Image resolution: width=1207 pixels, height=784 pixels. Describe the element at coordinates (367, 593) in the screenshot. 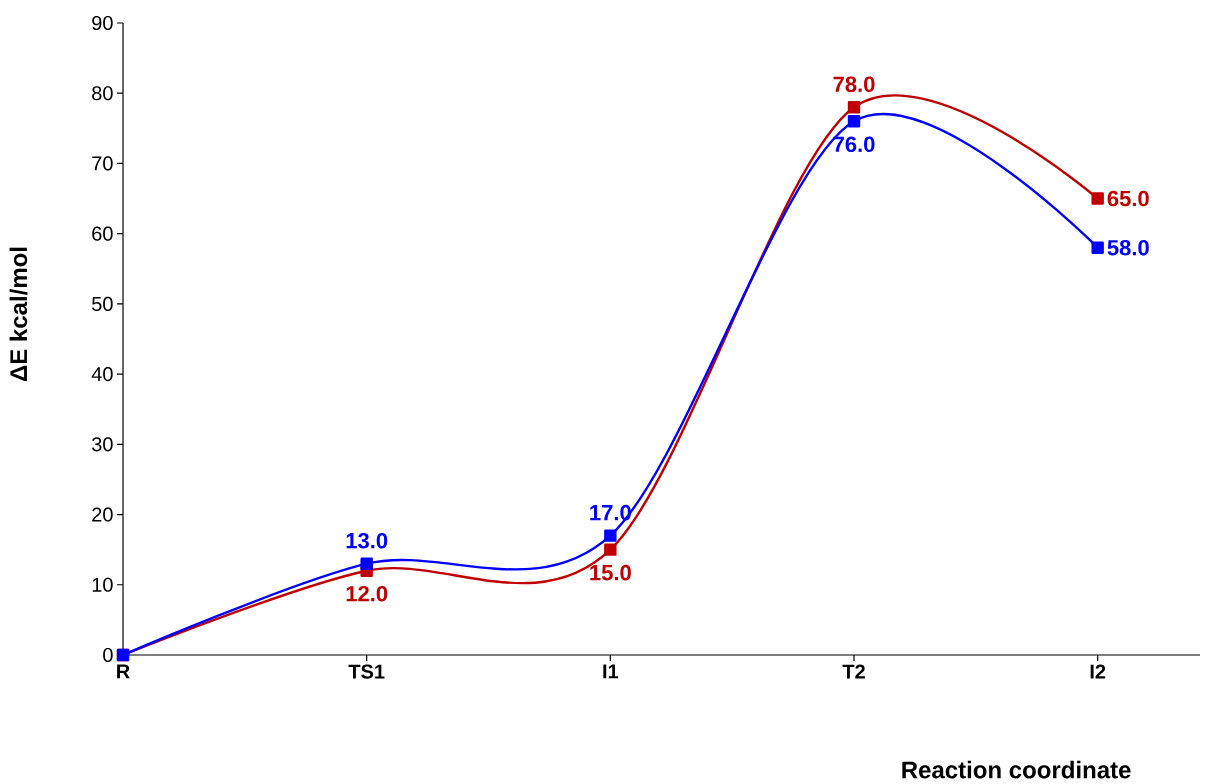

I see `data-label: 12.0` at that location.